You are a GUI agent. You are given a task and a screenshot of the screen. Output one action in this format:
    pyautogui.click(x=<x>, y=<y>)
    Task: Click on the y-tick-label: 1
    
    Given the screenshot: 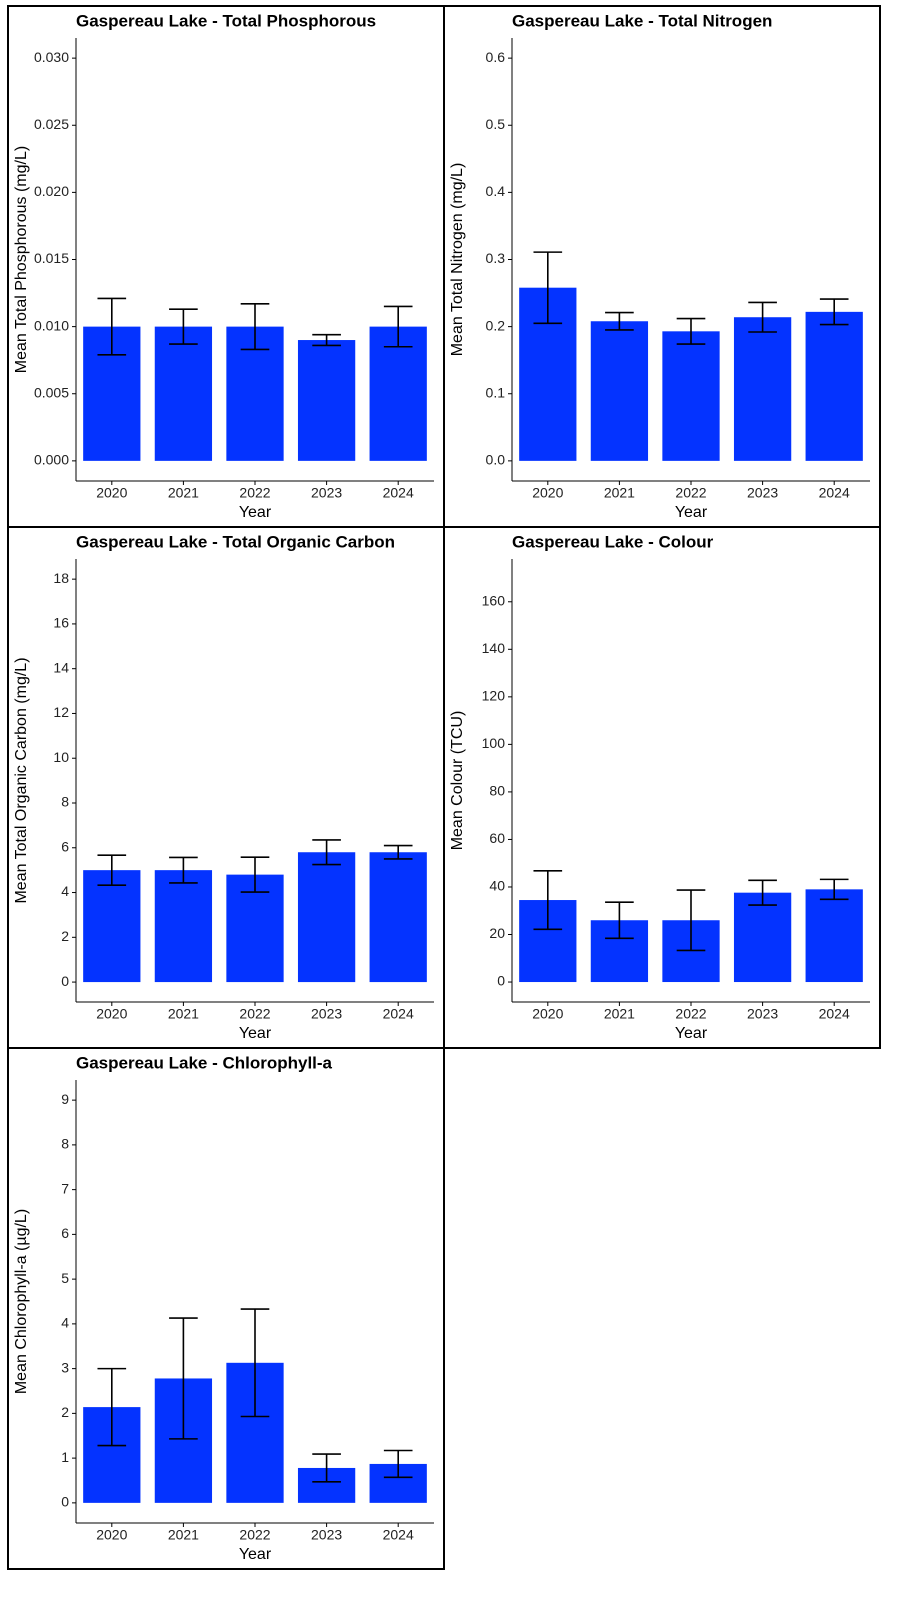 What is the action you would take?
    pyautogui.click(x=65, y=1457)
    